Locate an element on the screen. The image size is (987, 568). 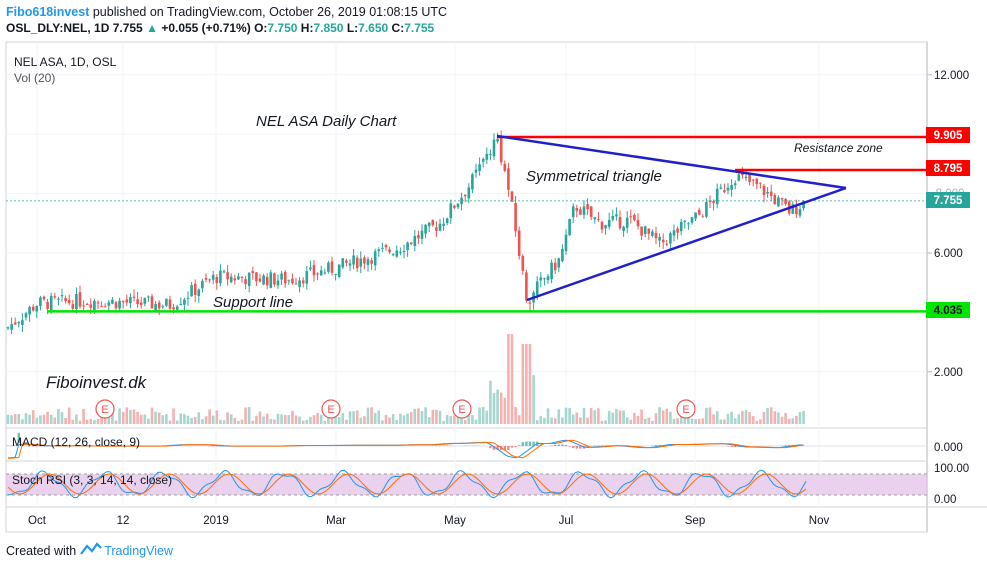
stoch-bottom-tick: 0.00 is located at coordinates (945, 500).